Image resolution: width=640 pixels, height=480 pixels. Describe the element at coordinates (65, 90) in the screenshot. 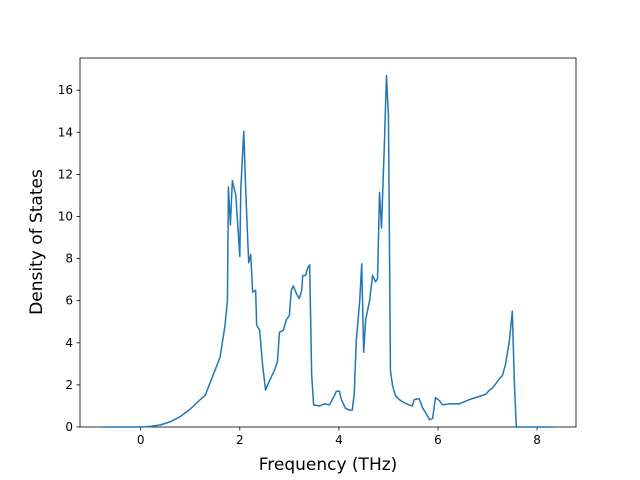

I see `y-tick-label: 16` at that location.